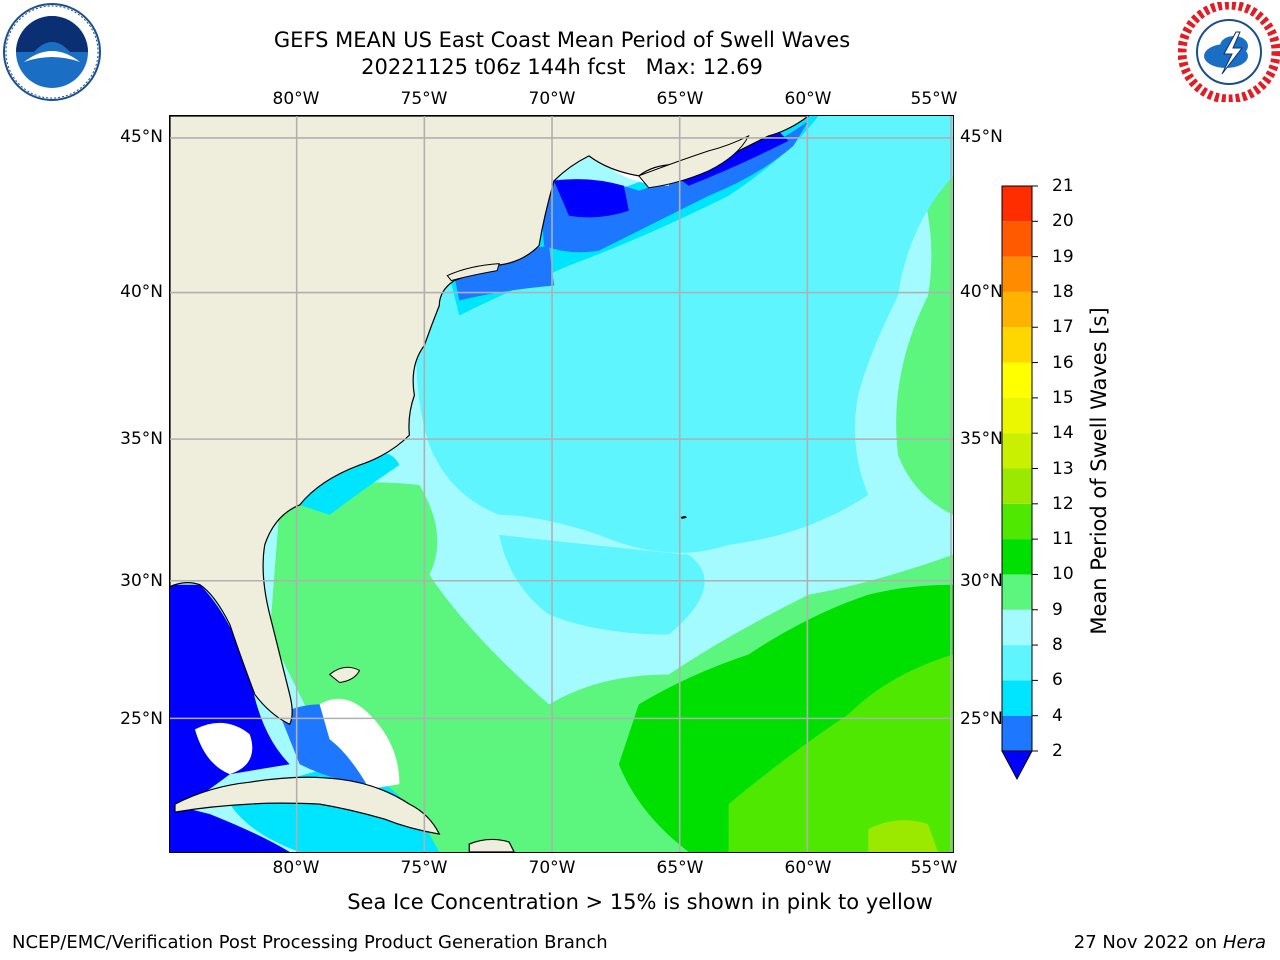  Describe the element at coordinates (473, 272) in the screenshot. I see `land-long-island` at that location.